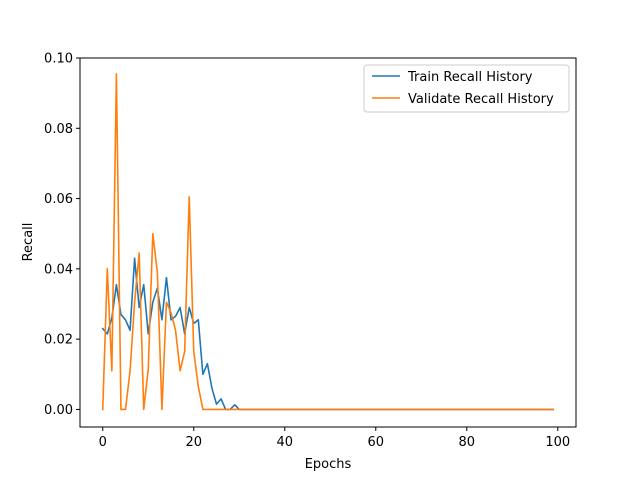  I want to click on x-axis: 0 20 40 60 80 100, so click(334, 438).